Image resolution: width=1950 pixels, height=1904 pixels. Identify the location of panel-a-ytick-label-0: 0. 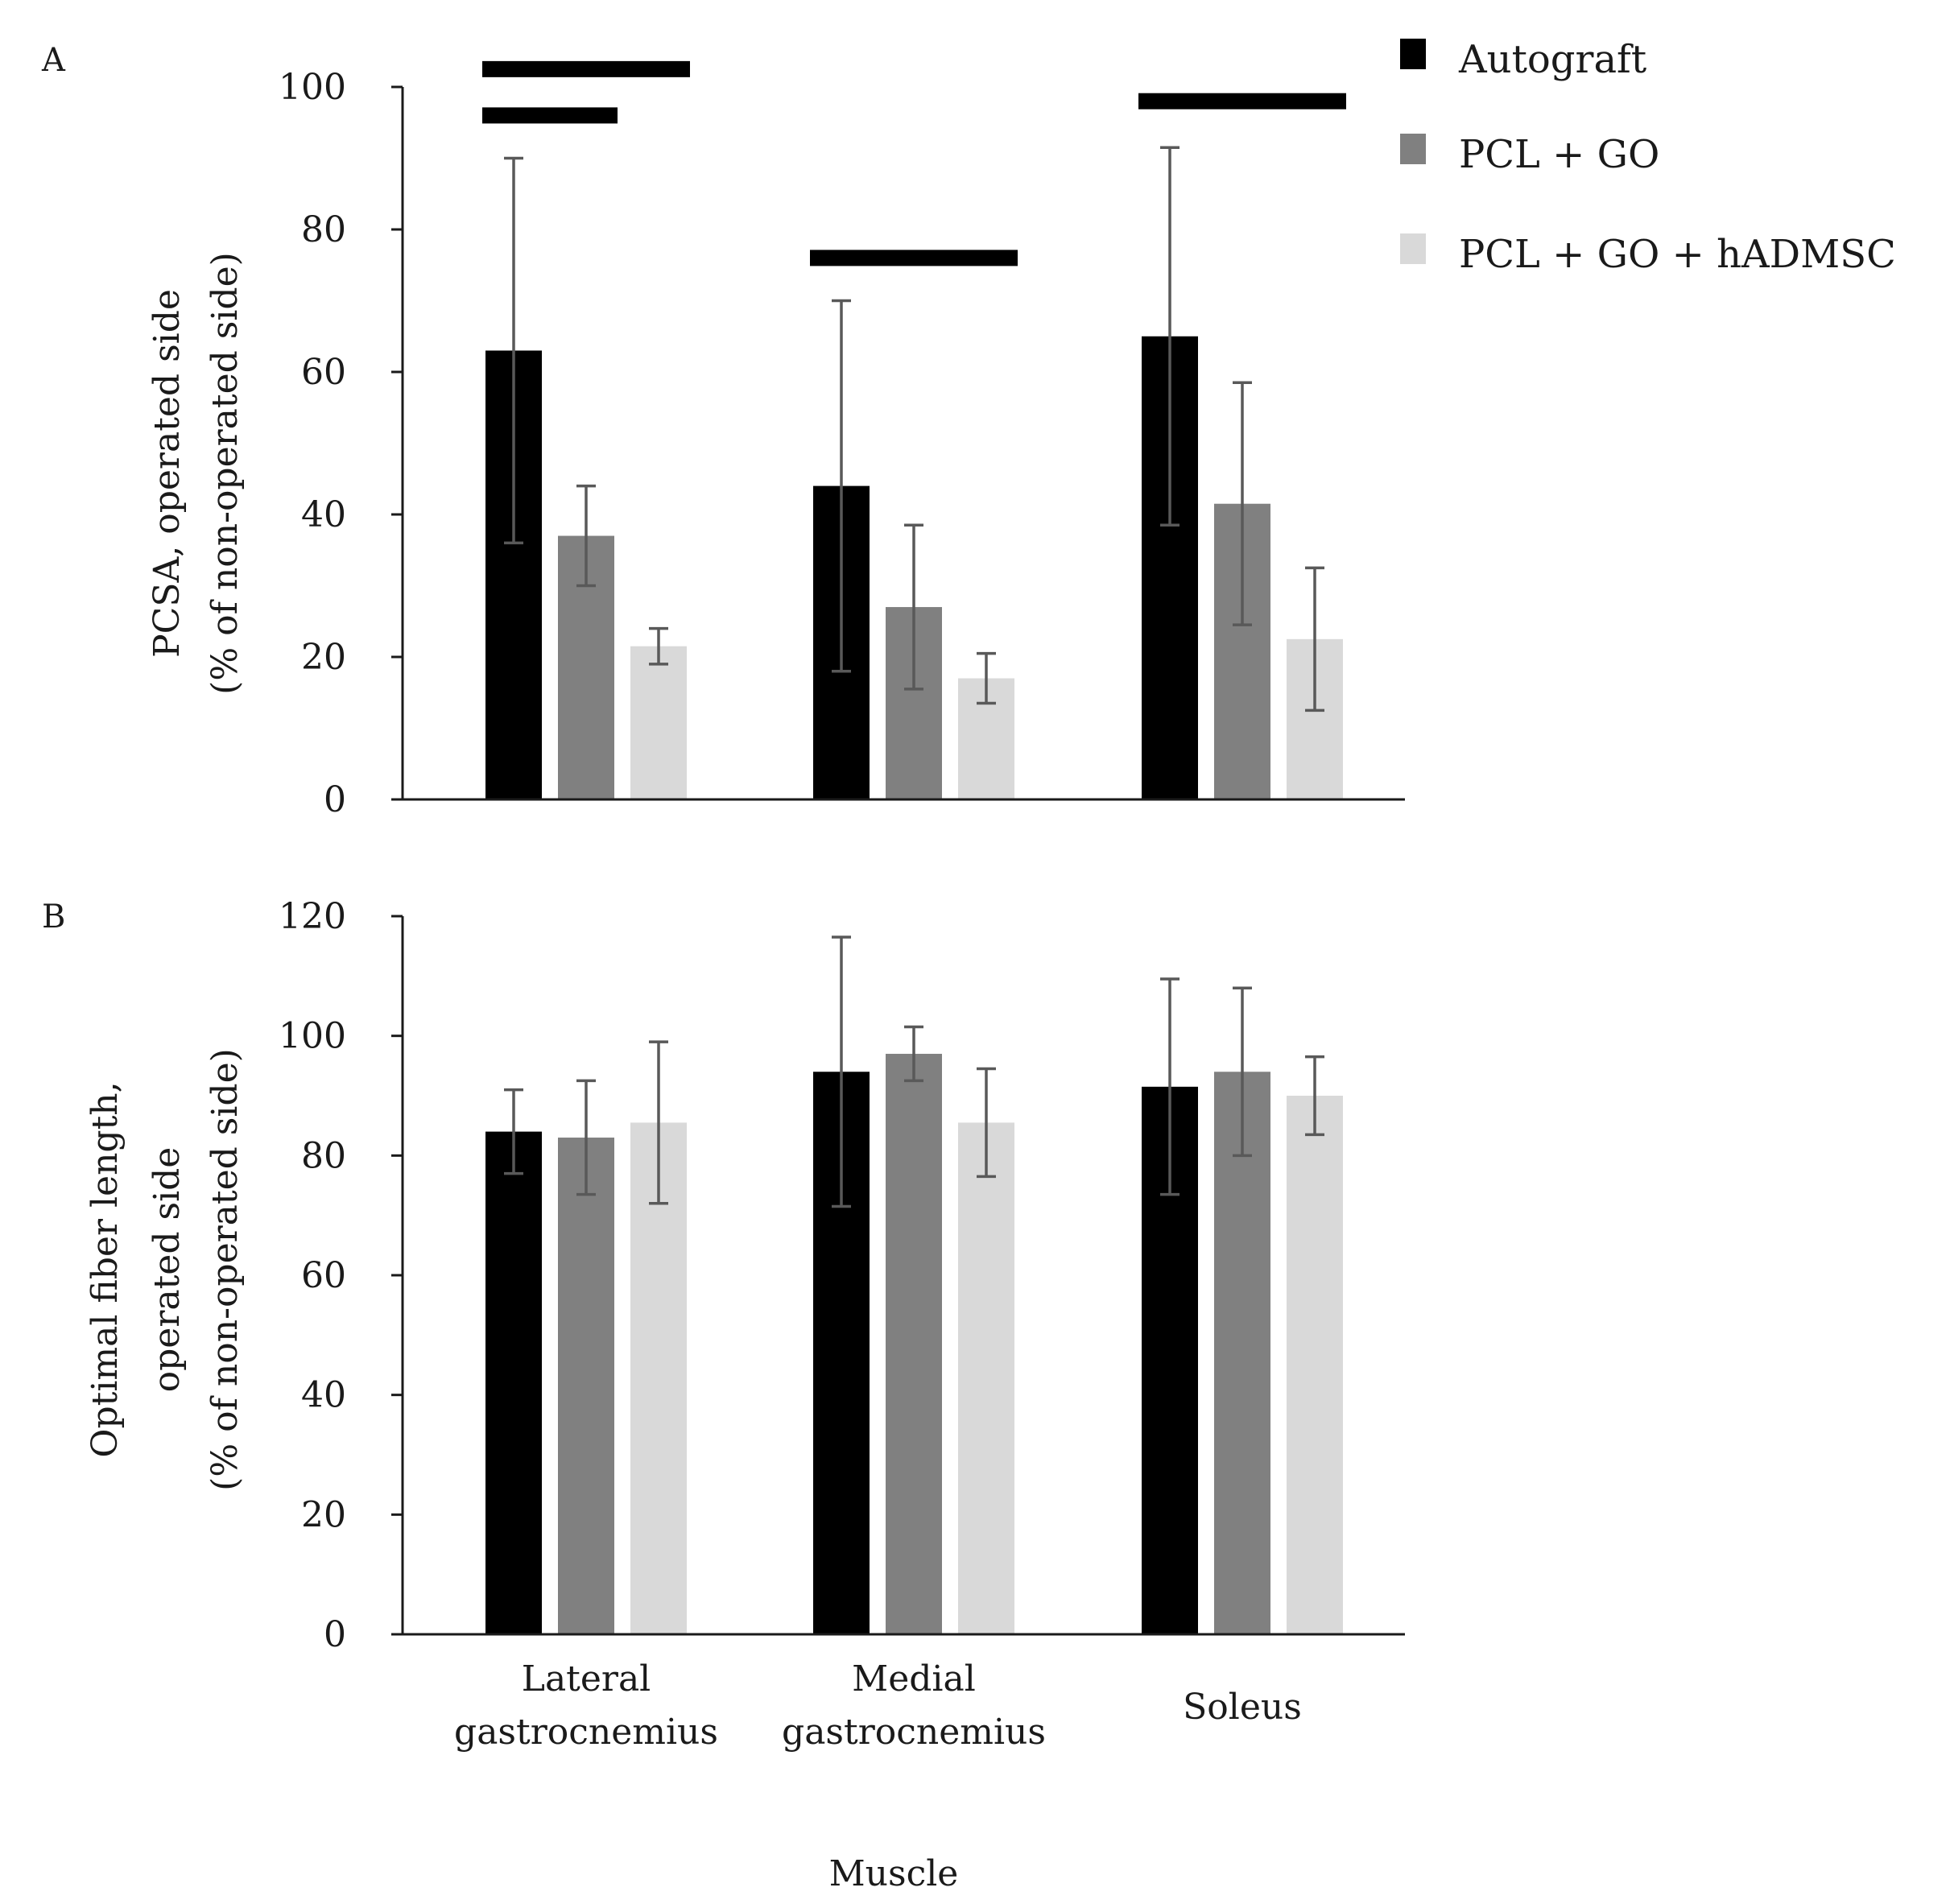
(335, 799).